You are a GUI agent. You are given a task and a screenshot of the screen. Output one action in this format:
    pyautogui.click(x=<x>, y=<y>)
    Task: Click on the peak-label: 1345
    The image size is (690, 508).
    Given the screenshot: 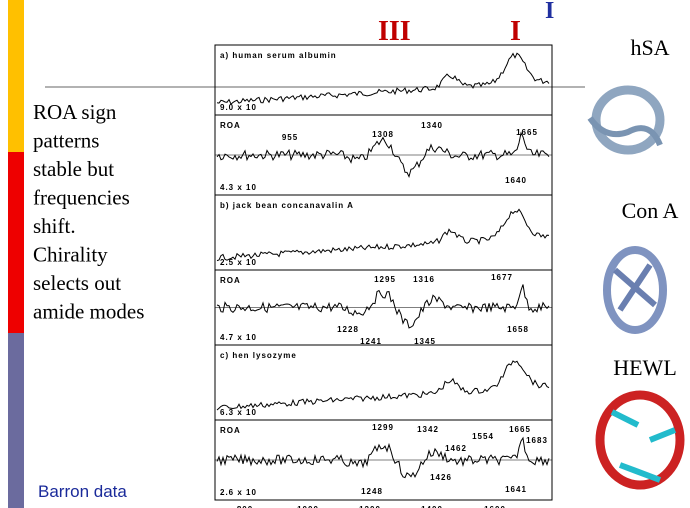 What is the action you would take?
    pyautogui.click(x=425, y=341)
    